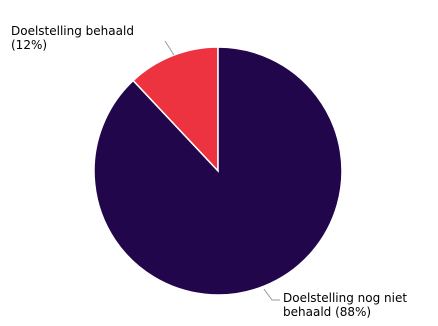 This screenshot has width=438, height=326. What do you see at coordinates (169, 48) in the screenshot?
I see `leader-line-achieved` at bounding box center [169, 48].